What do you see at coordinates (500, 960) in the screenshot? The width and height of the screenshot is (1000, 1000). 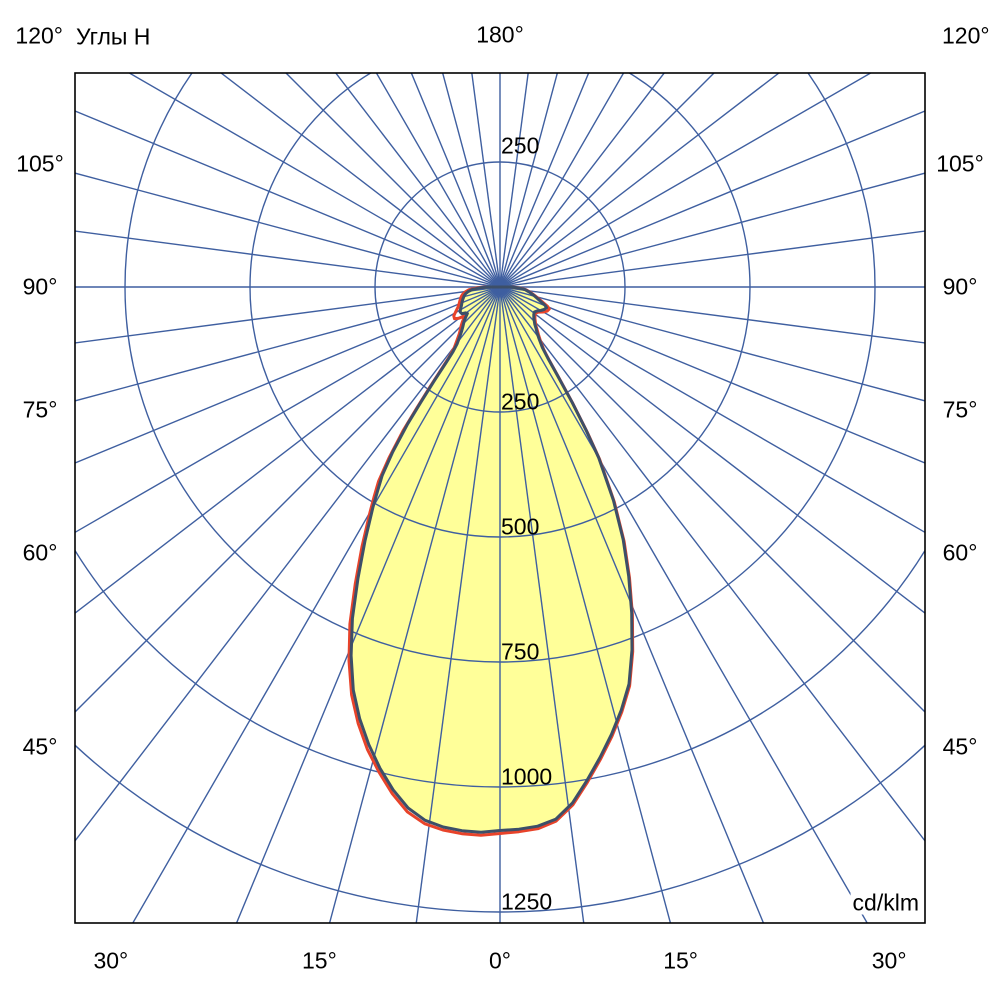 I see `angle-label-bottom-2: 0°` at bounding box center [500, 960].